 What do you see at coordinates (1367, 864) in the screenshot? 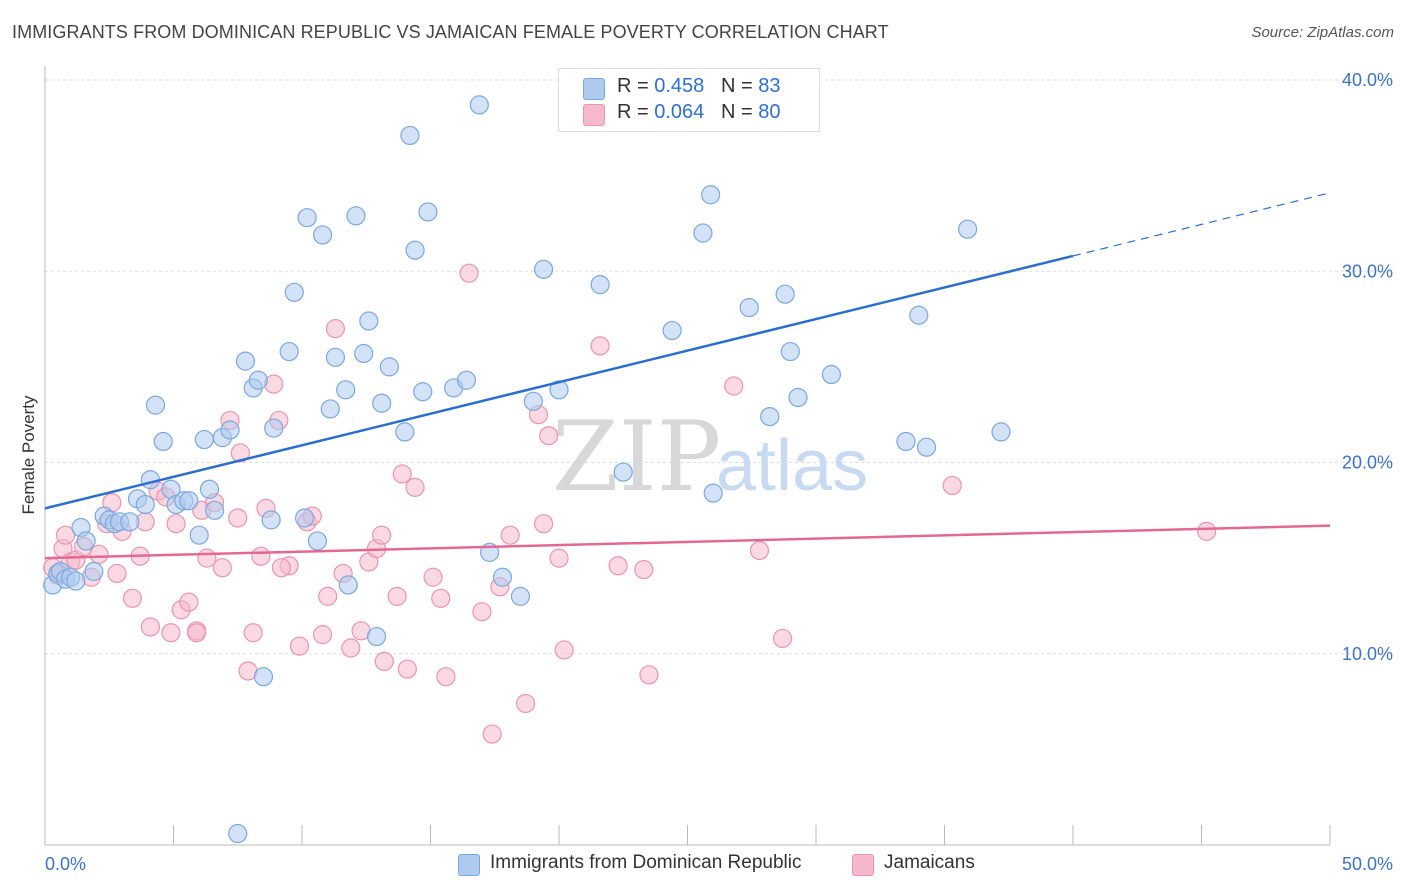
I see `x-tick-label: 50.0%` at bounding box center [1367, 864].